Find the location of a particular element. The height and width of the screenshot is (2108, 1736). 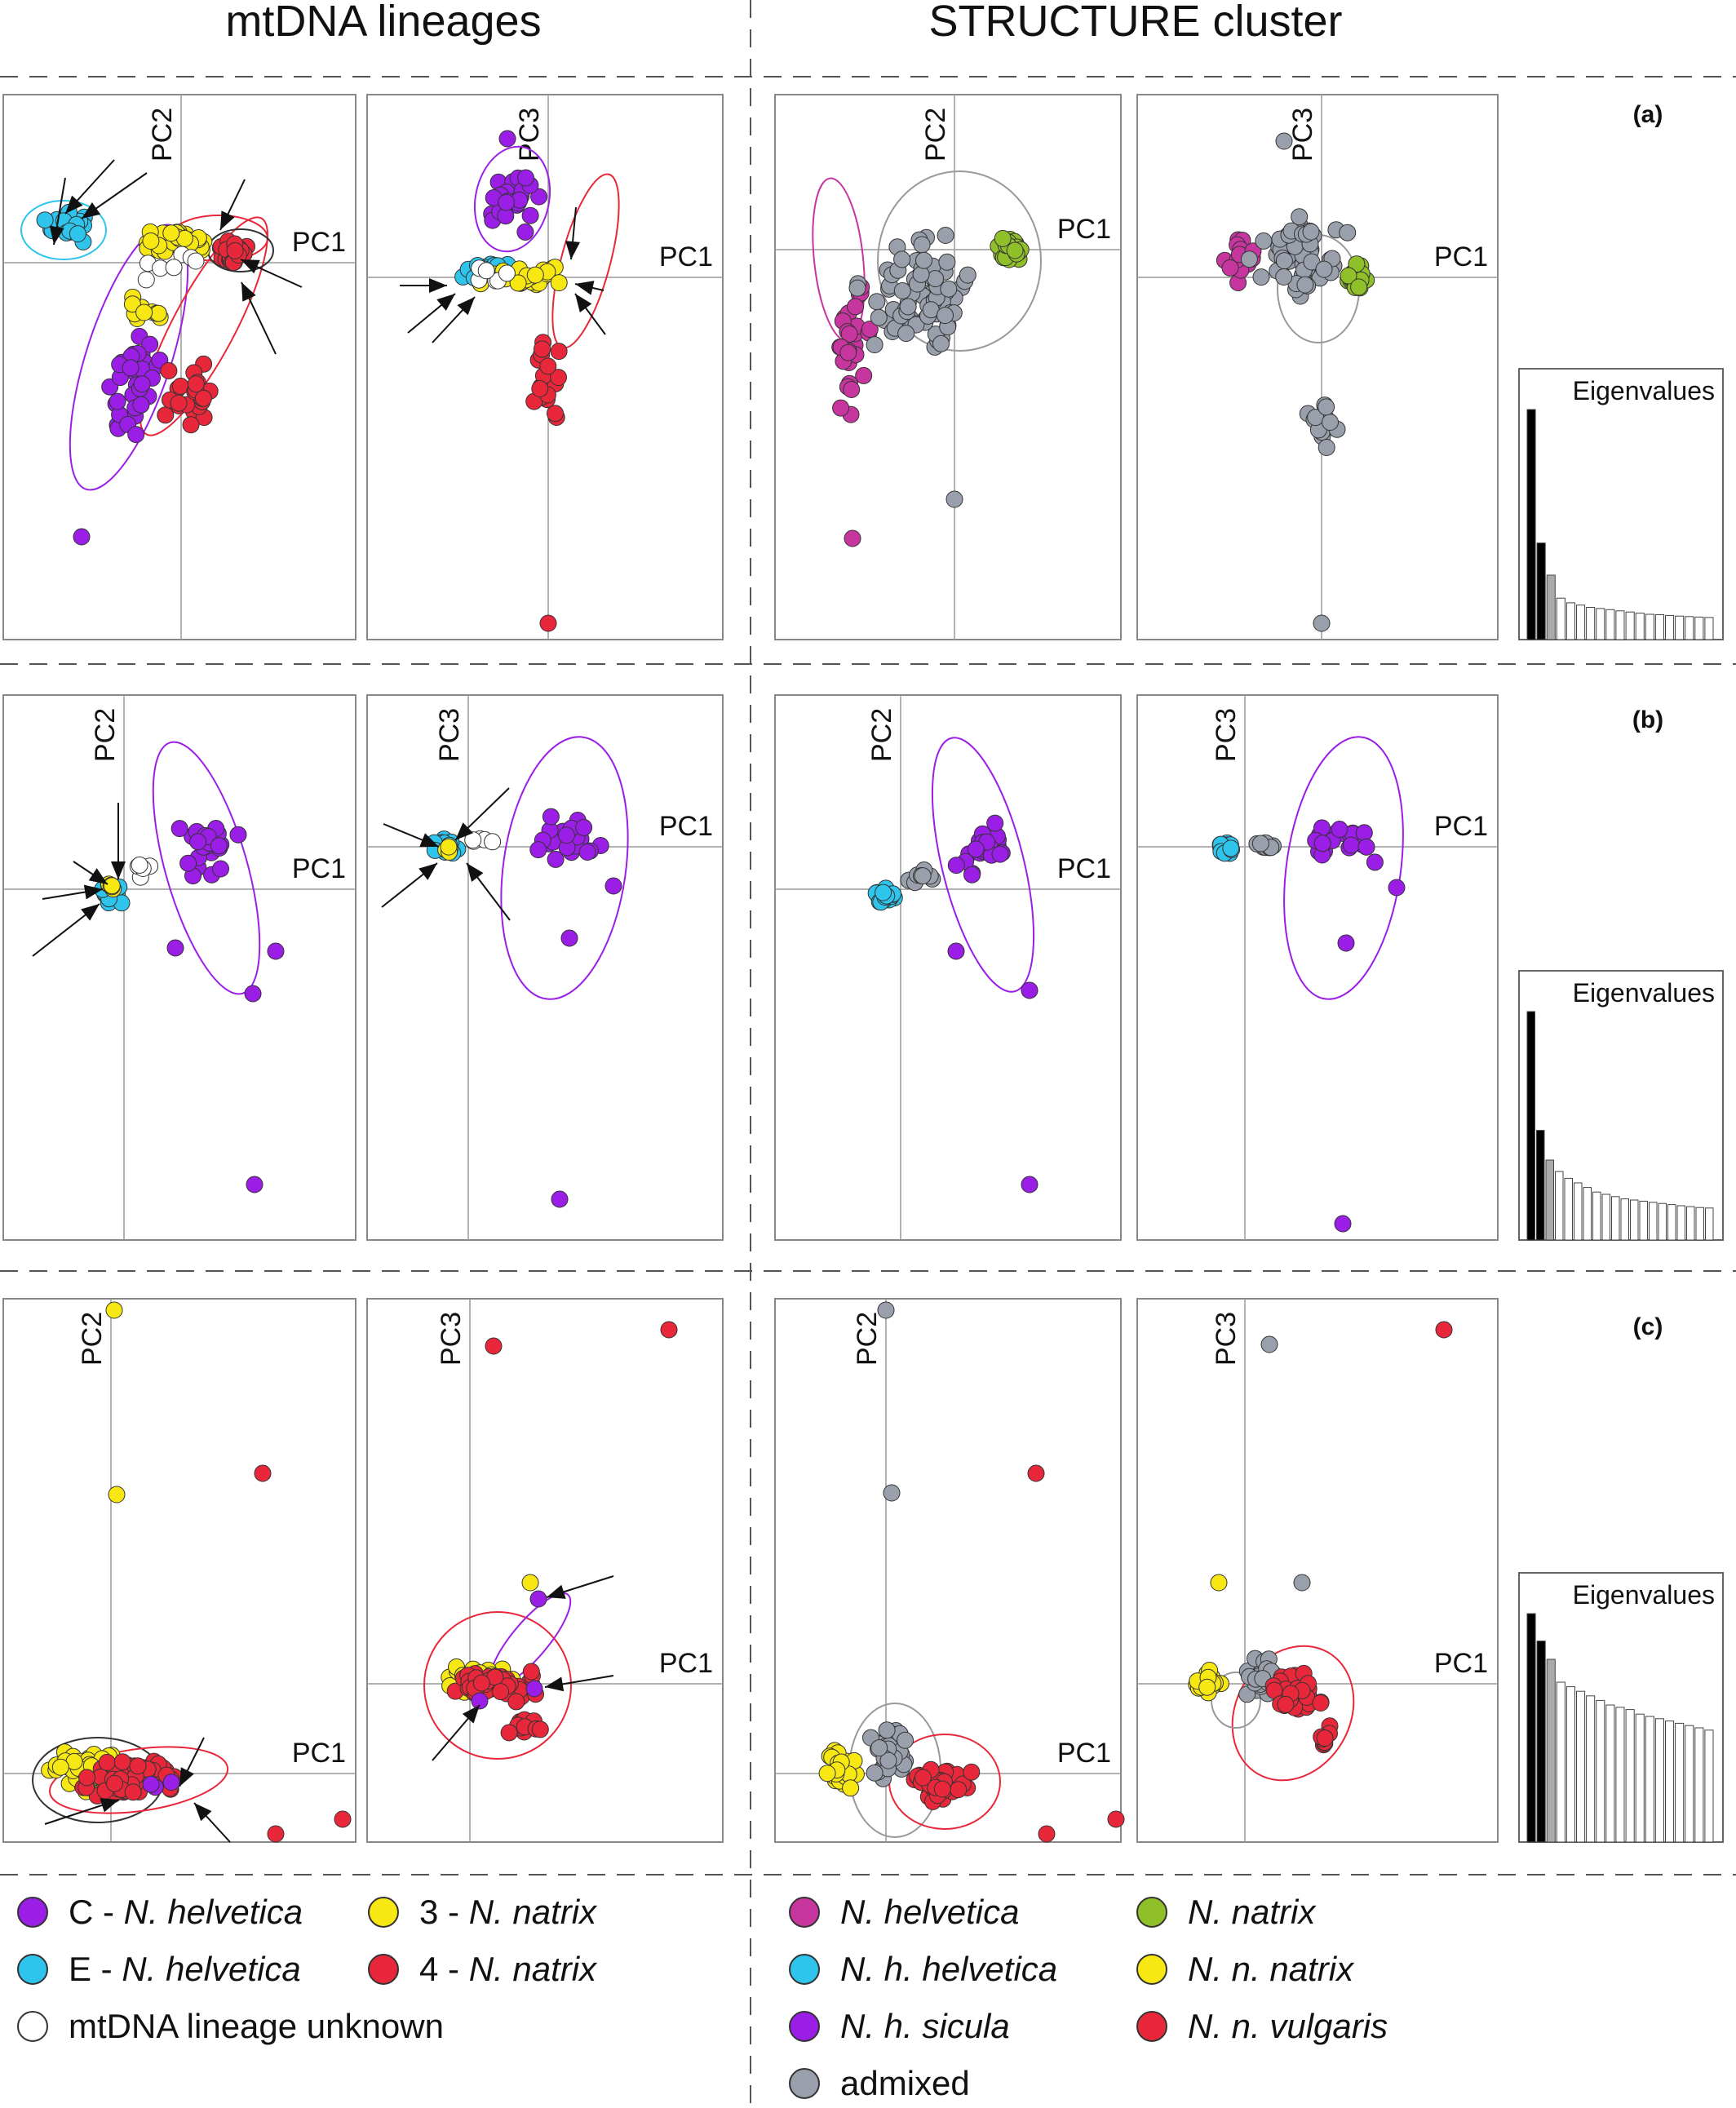

pc3-axis-label: PC3 is located at coordinates (1226, 1339).